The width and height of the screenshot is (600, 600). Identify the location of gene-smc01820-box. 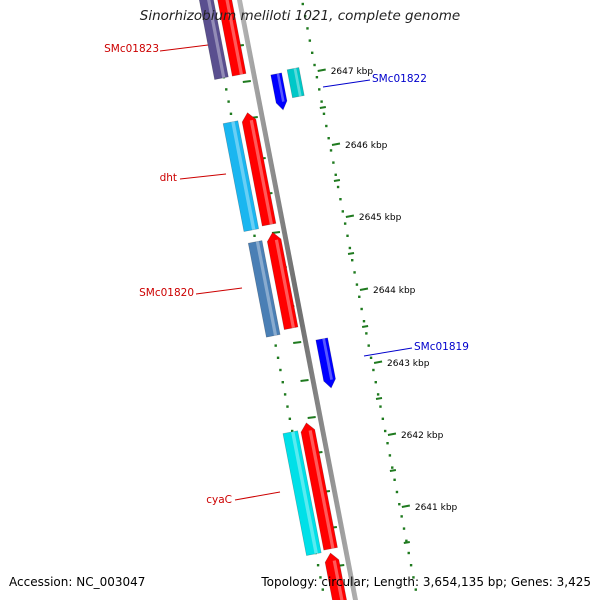
(264, 289).